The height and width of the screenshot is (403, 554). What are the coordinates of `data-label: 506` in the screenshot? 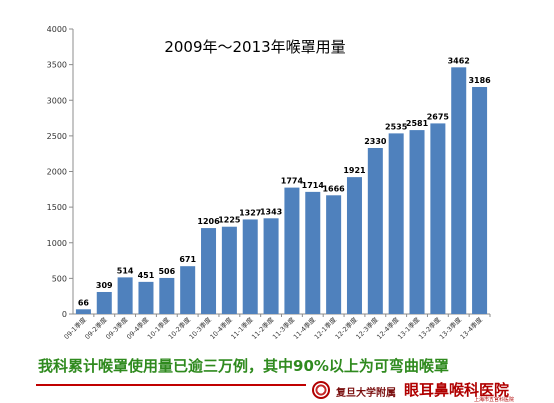 It's located at (166, 271).